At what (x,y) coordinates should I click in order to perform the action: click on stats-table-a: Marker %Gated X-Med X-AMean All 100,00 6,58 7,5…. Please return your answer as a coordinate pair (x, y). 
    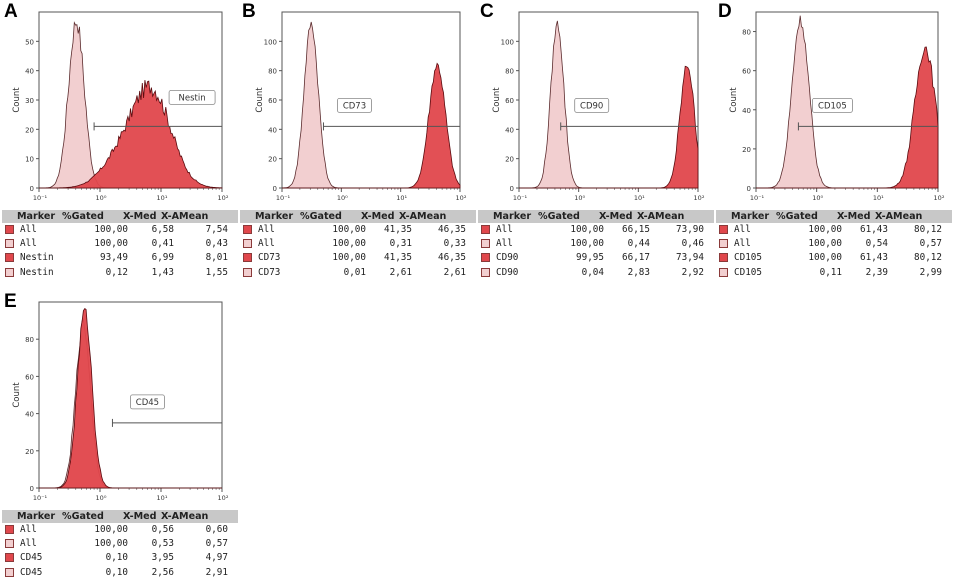
    Looking at the image, I should click on (120, 245).